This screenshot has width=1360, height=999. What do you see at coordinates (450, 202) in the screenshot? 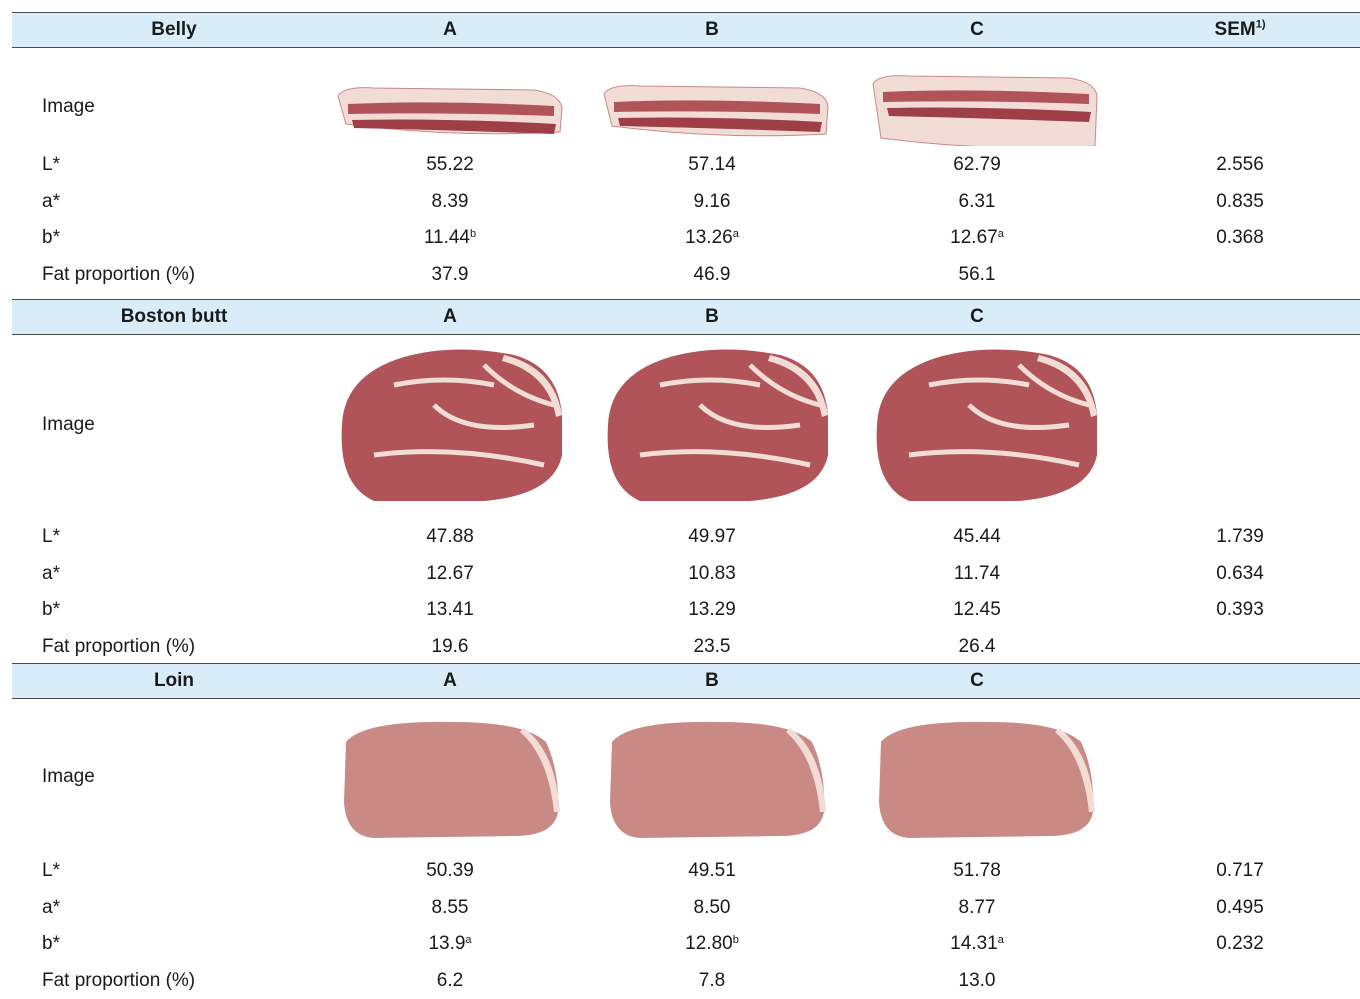
I see `cell-a: 8.39` at bounding box center [450, 202].